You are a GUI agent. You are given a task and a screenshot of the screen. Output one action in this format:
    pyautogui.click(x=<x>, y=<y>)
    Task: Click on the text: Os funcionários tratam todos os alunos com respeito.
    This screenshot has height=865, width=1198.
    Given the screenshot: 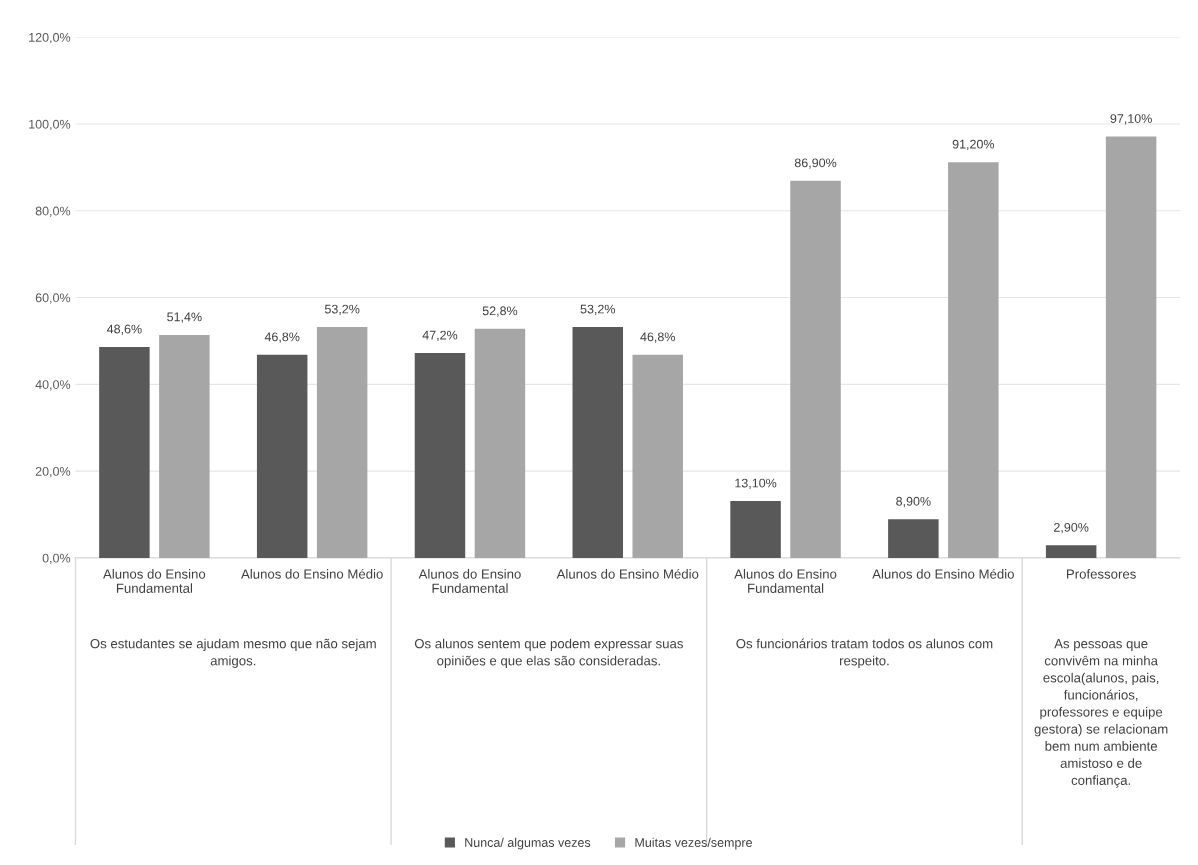 What is the action you would take?
    pyautogui.click(x=864, y=653)
    